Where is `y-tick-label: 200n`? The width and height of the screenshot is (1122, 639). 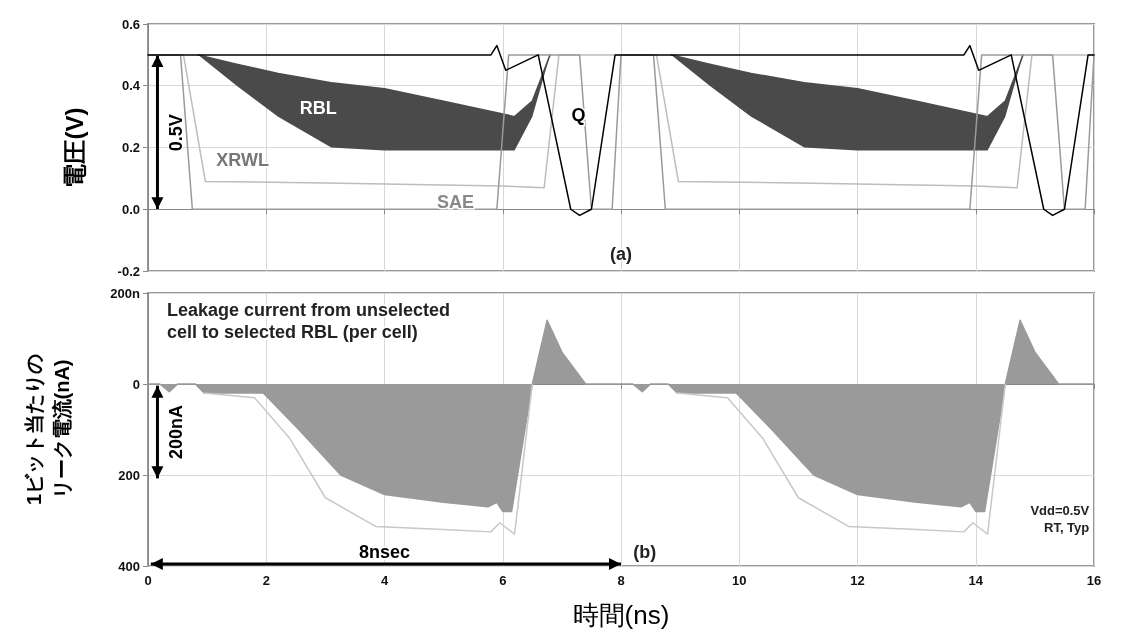
y-tick-label: 200n is located at coordinates (125, 293).